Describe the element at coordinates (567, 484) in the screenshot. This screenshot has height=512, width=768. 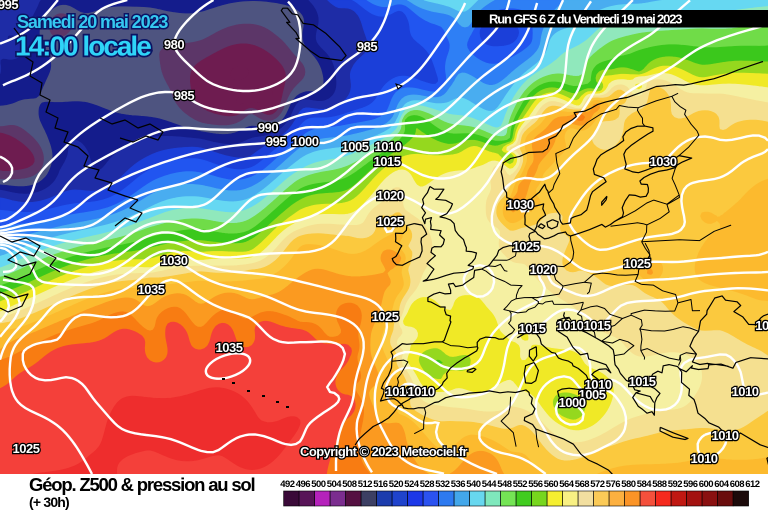
I see `svg-text: 564` at that location.